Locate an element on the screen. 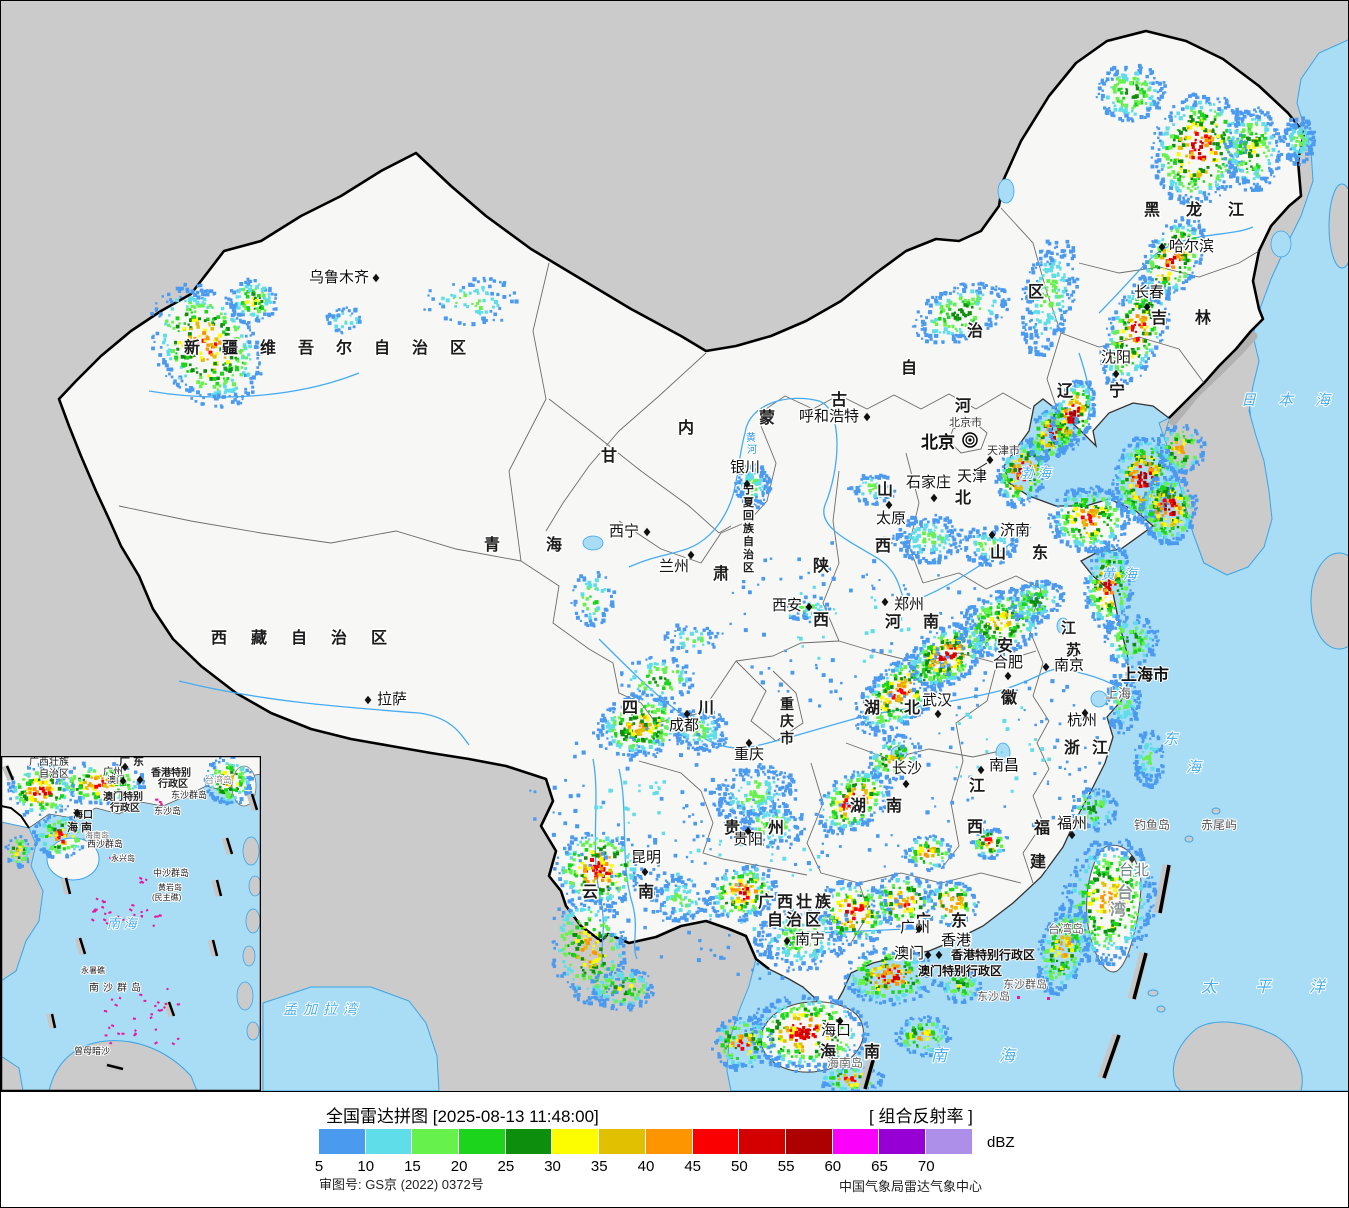  foreign-islands is located at coordinates (1247, 637).